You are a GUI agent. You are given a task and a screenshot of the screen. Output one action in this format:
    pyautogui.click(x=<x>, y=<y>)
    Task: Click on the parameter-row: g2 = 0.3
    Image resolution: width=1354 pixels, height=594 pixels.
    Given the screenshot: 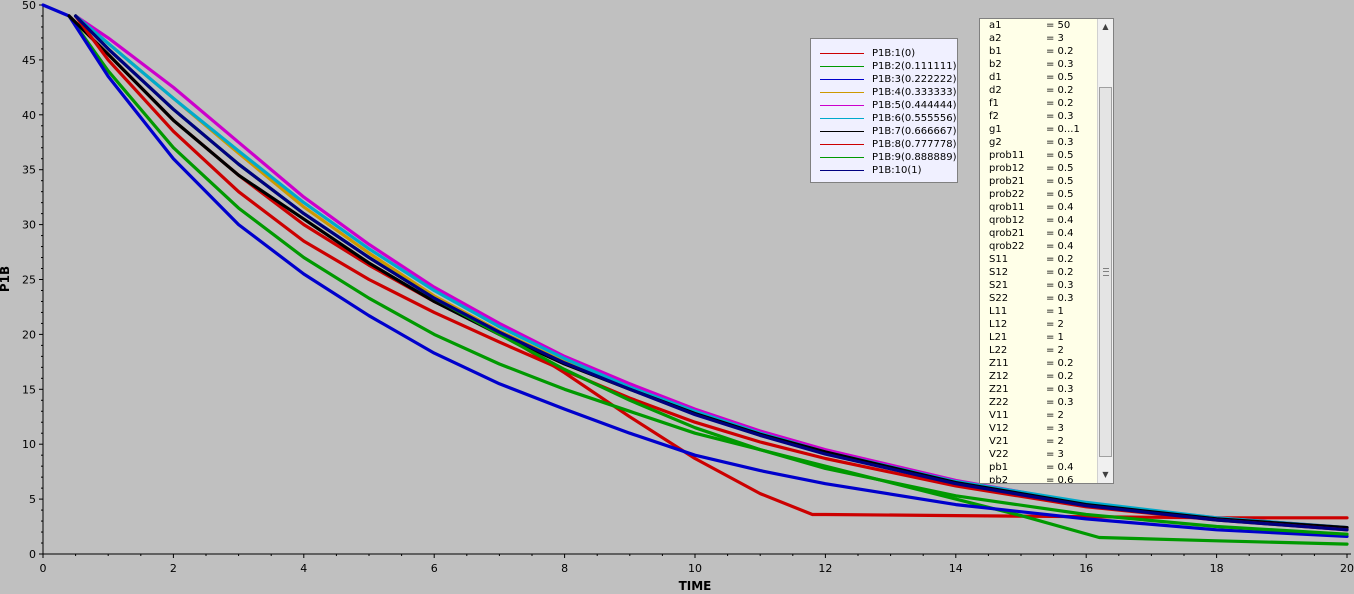 What is the action you would take?
    pyautogui.click(x=1039, y=142)
    